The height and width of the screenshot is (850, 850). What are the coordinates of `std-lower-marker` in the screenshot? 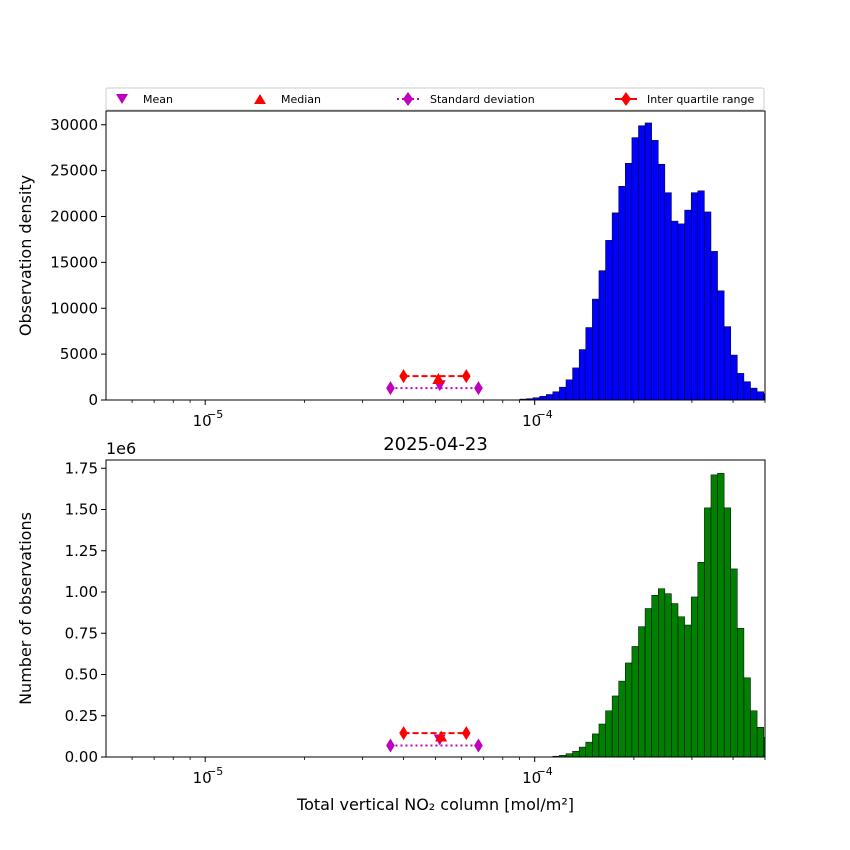 It's located at (390, 388).